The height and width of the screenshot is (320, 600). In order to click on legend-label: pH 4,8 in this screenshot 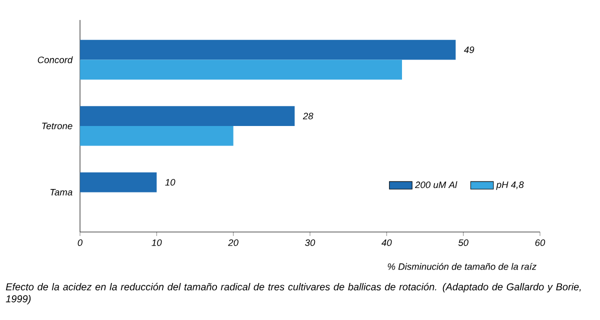, I will do `click(510, 185)`.